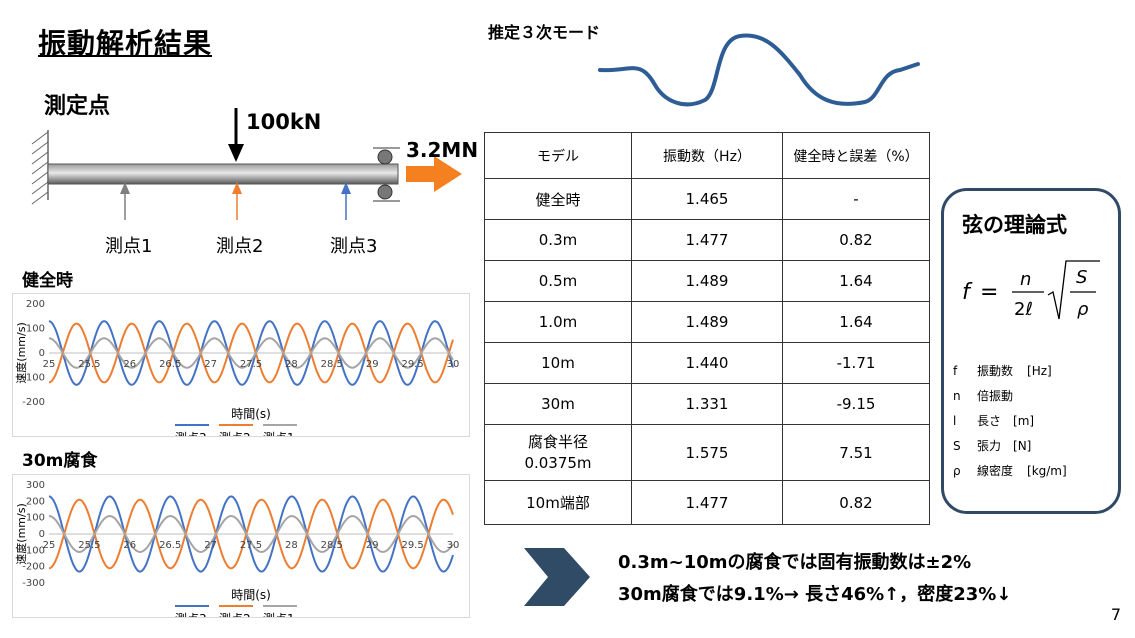 The height and width of the screenshot is (638, 1135). What do you see at coordinates (60, 461) in the screenshot?
I see `chart2-heading: 30m腐食` at bounding box center [60, 461].